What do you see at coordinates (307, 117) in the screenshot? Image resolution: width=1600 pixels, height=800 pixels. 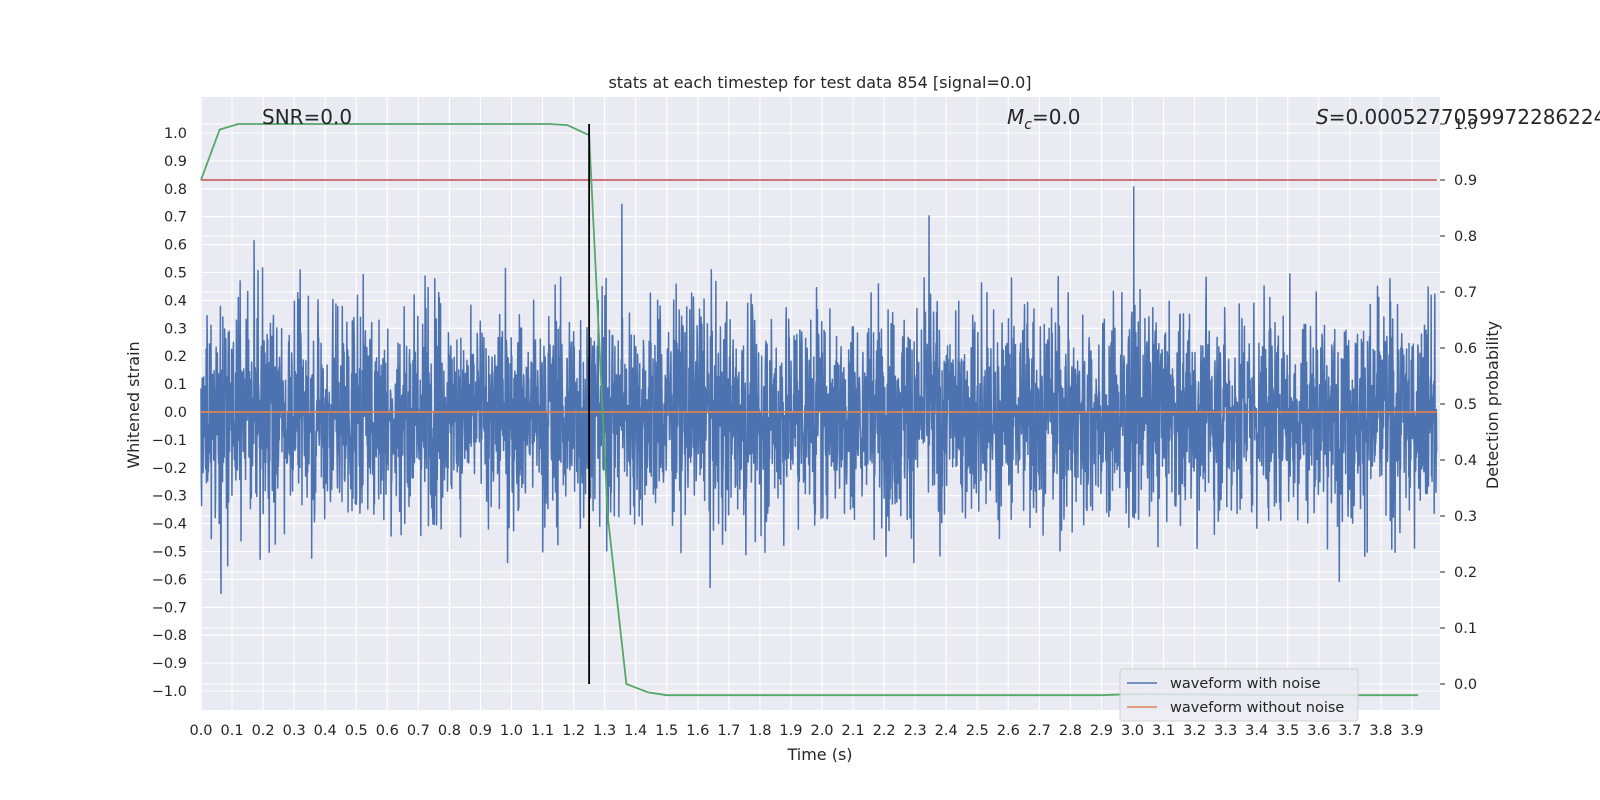 I see `snr-annotation: SNR=0.0` at bounding box center [307, 117].